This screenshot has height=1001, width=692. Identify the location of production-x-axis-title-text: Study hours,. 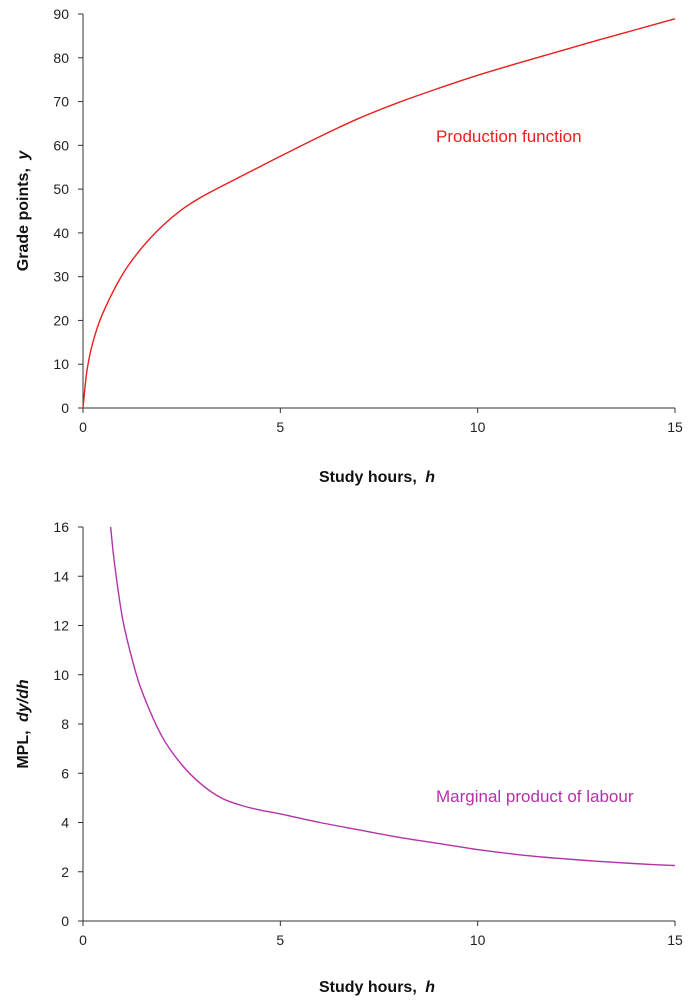
(368, 477).